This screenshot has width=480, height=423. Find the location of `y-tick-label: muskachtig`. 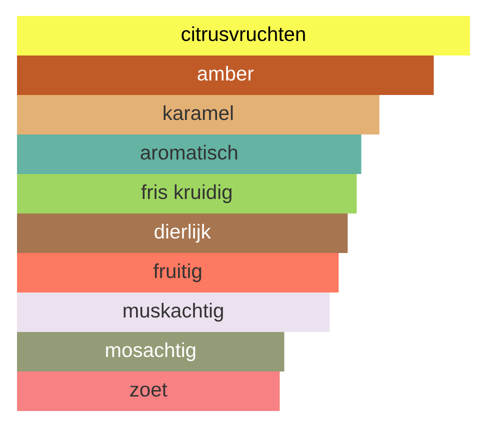

y-tick-label: muskachtig is located at coordinates (173, 312).